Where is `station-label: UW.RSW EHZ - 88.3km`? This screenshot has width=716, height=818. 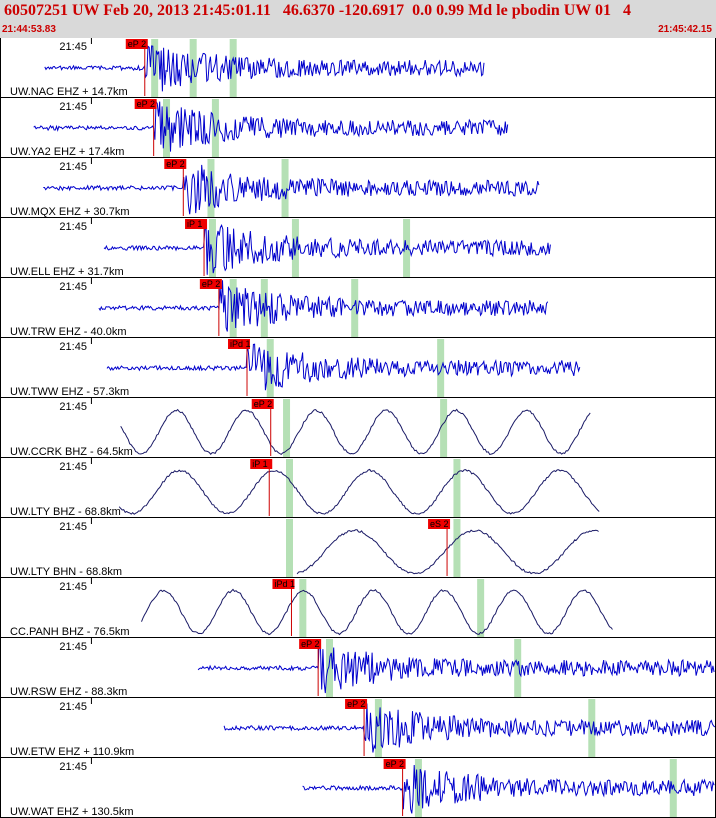
station-label: UW.RSW EHZ - 88.3km is located at coordinates (68, 692).